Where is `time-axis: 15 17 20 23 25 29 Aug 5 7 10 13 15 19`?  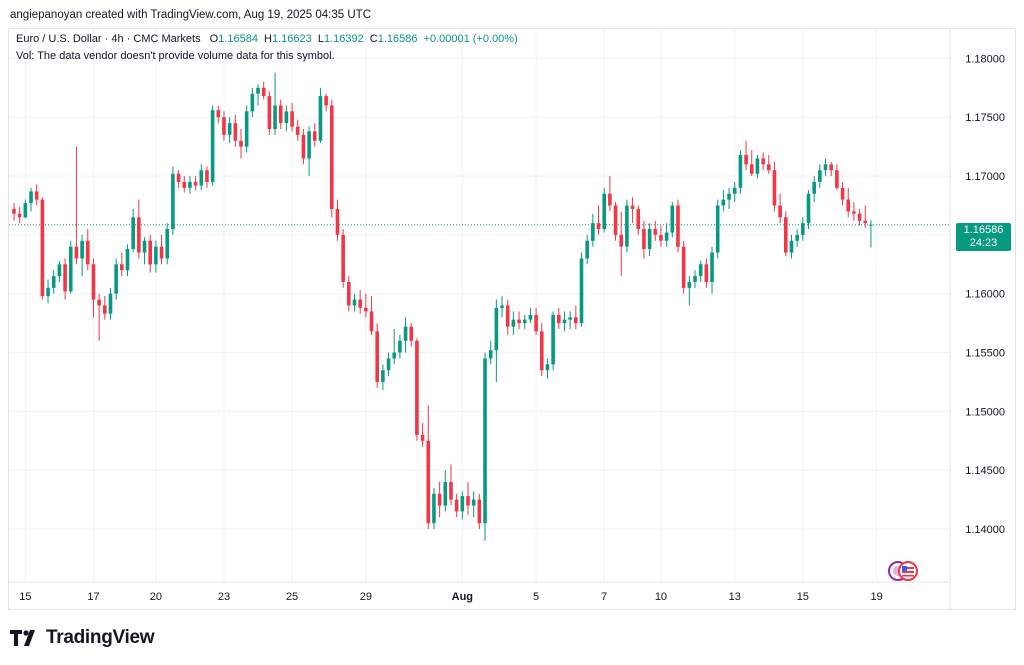
time-axis: 15 17 20 23 25 29 Aug 5 7 10 13 15 19 is located at coordinates (451, 597).